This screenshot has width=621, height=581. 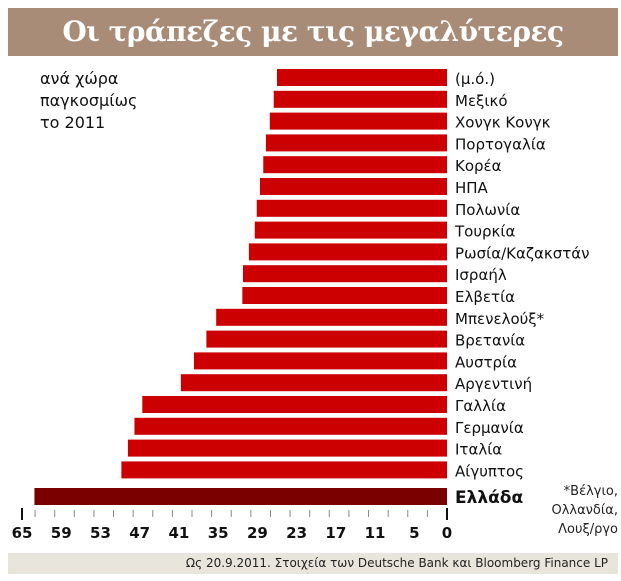 I want to click on category-label: Χονγκ Κονγκ, so click(x=503, y=123).